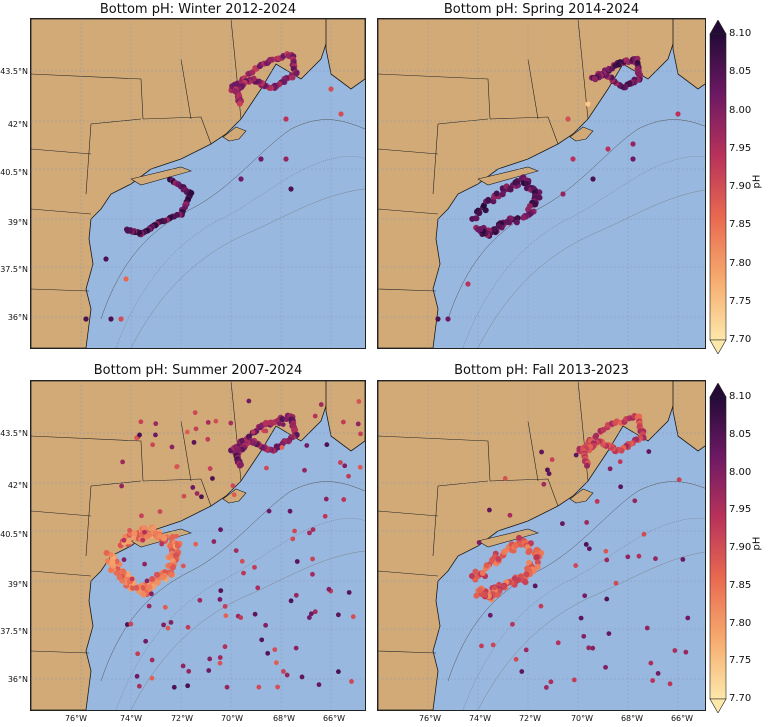  Describe the element at coordinates (541, 370) in the screenshot. I see `panel-title-fall: Bottom pH: Fall 2013-2023` at that location.